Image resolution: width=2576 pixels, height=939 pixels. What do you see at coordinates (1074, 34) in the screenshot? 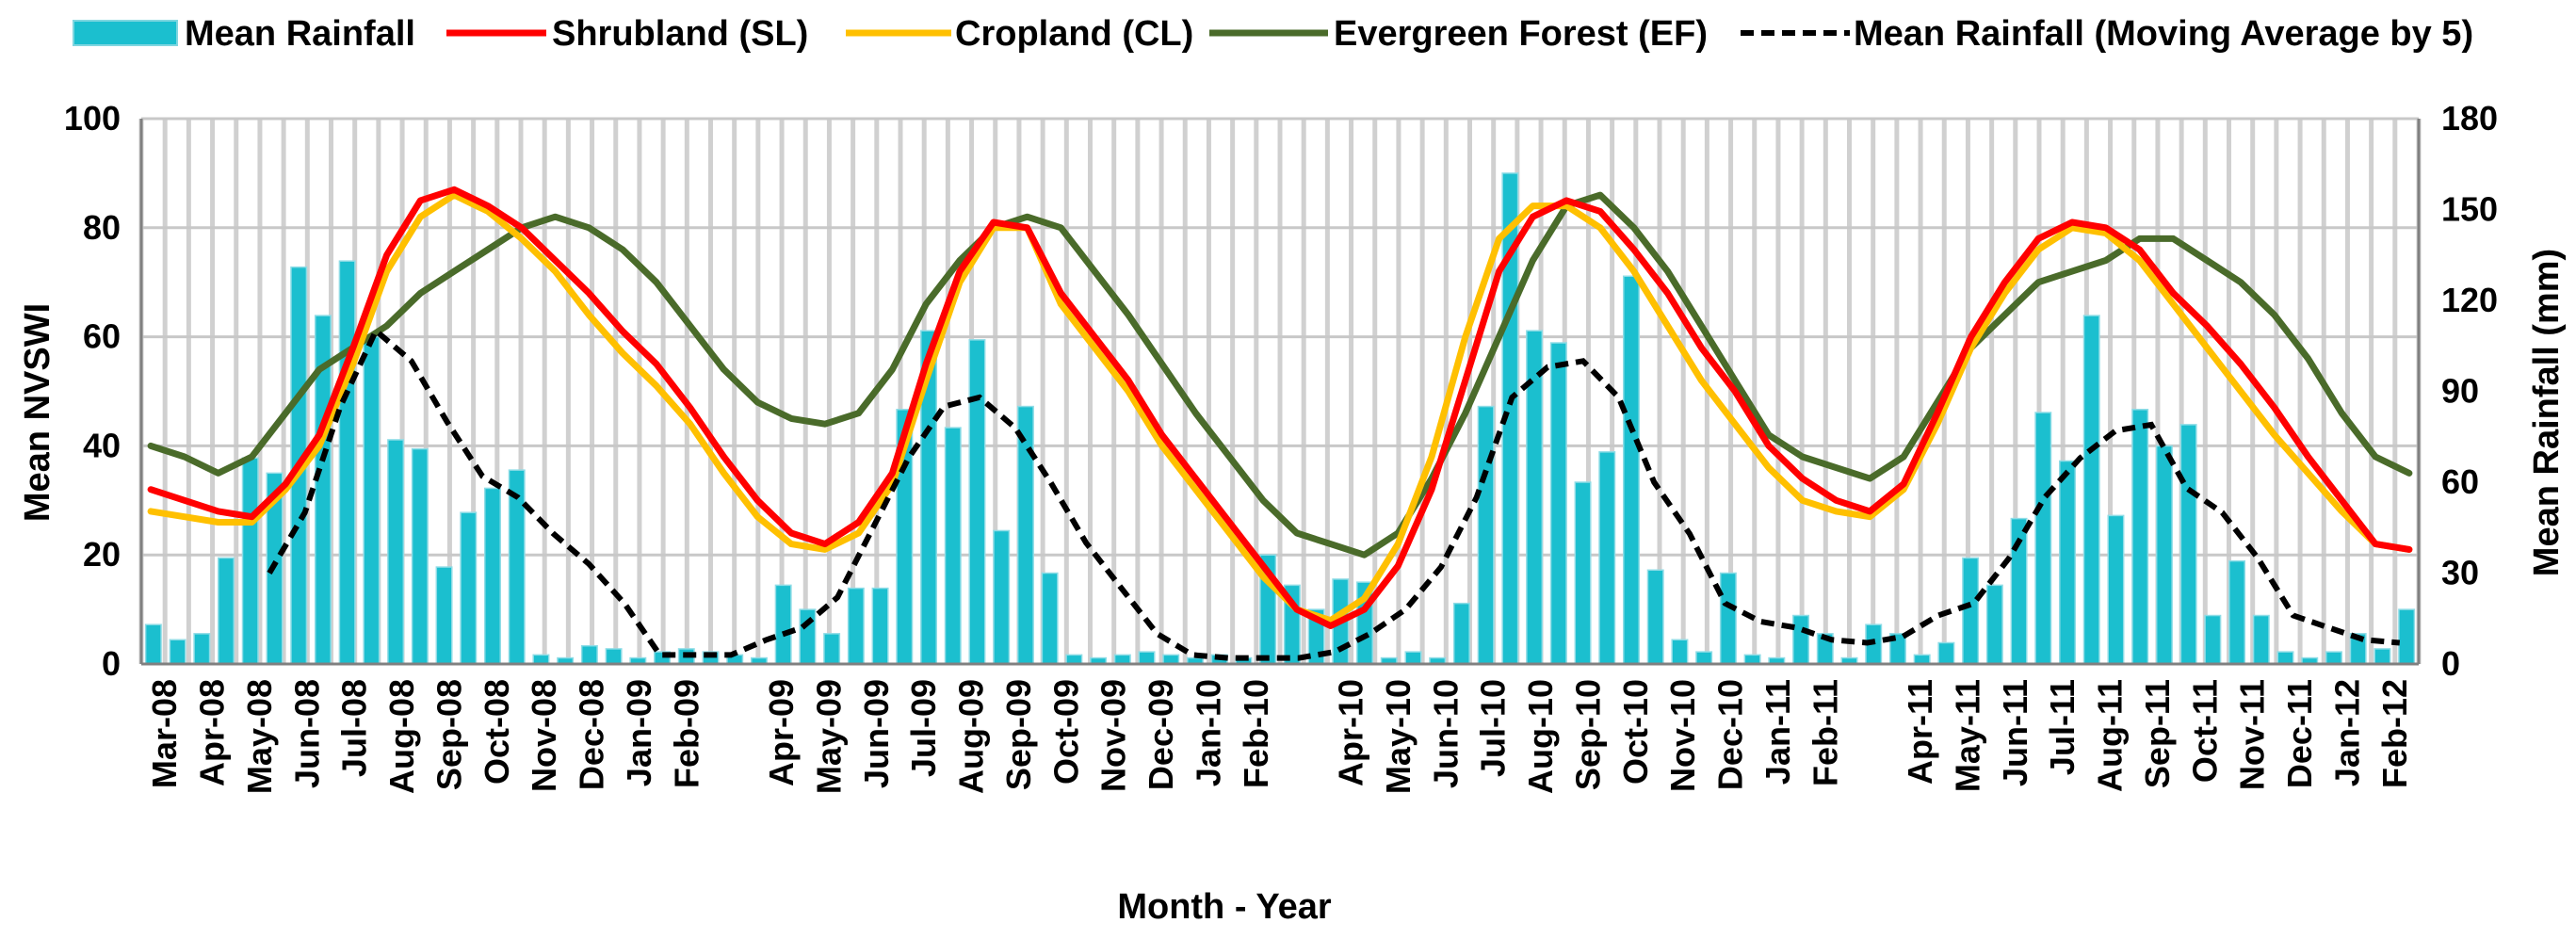
I see `legend-label-cropland: Cropland (CL)` at bounding box center [1074, 34].